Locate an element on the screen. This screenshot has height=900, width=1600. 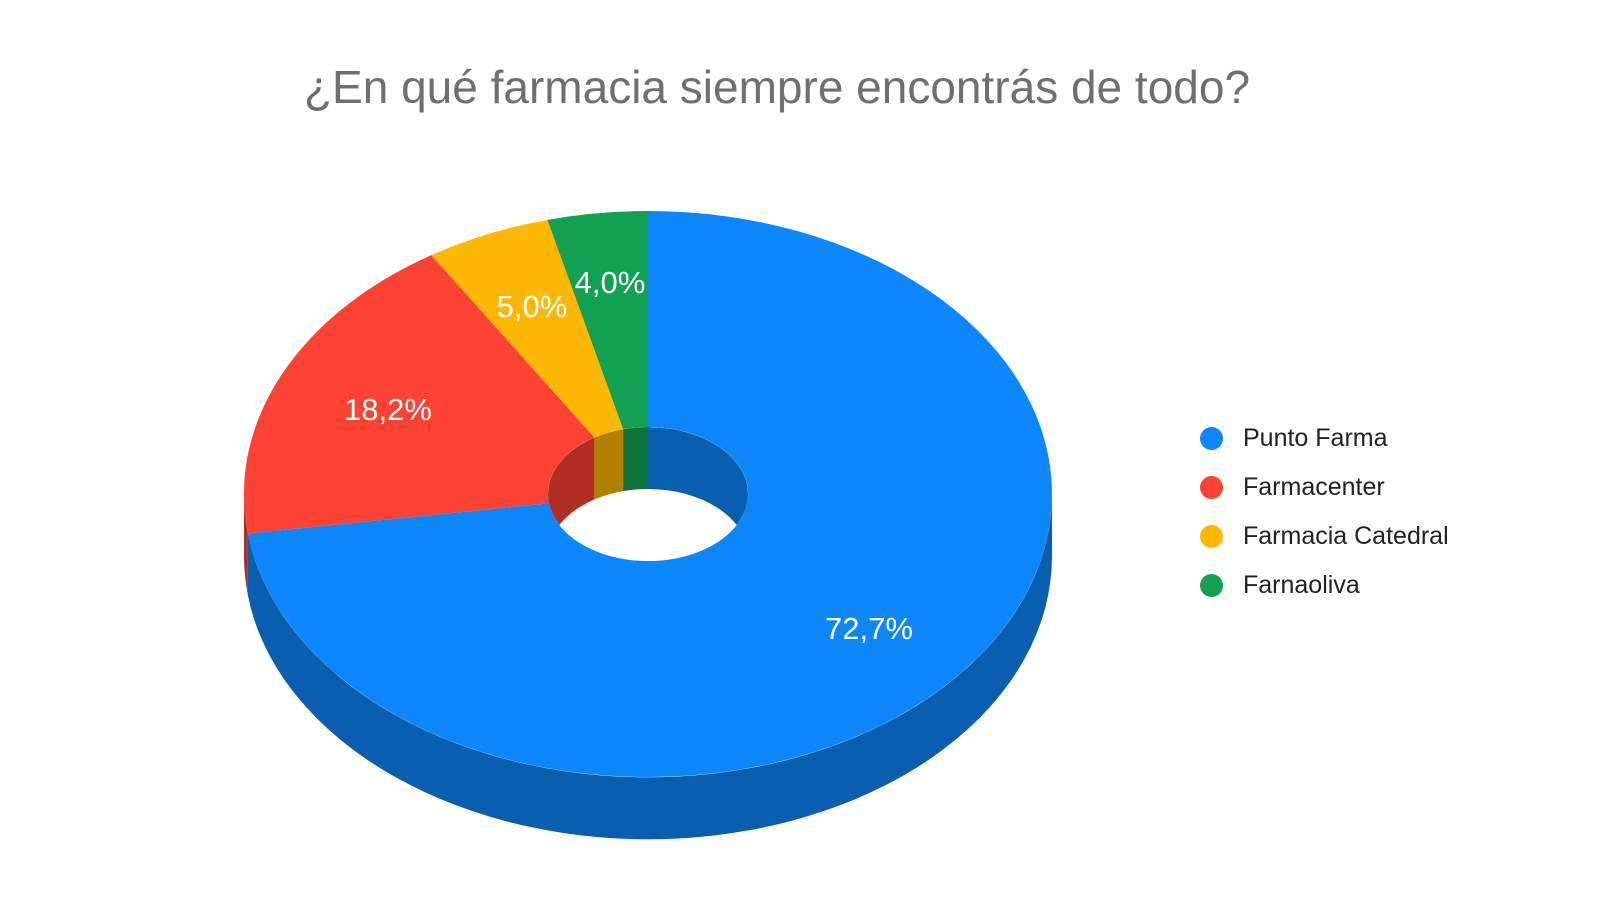
legend-swatch-farmacia-catedral is located at coordinates (1211, 536).